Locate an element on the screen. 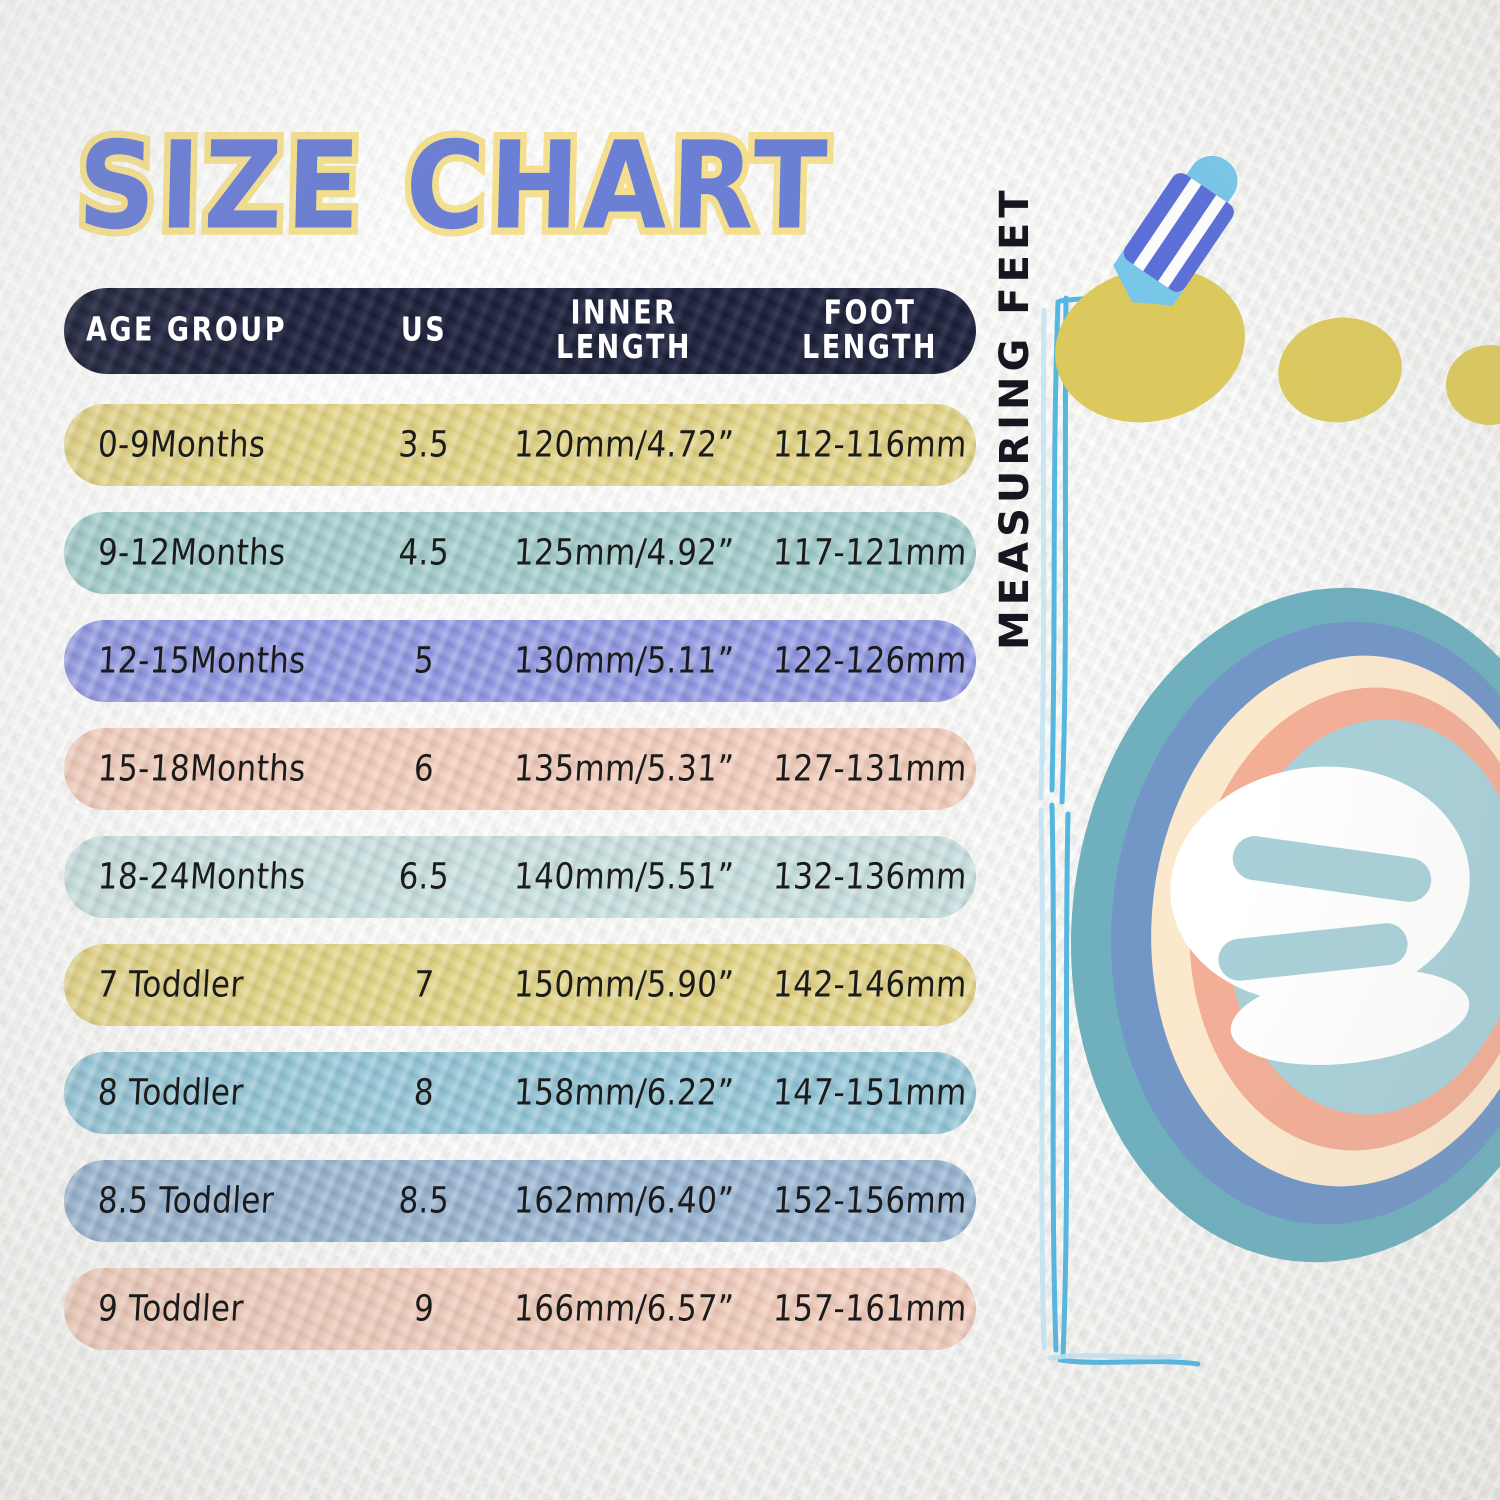  column-header-inner-length: INNER LENGTH is located at coordinates (624, 330).